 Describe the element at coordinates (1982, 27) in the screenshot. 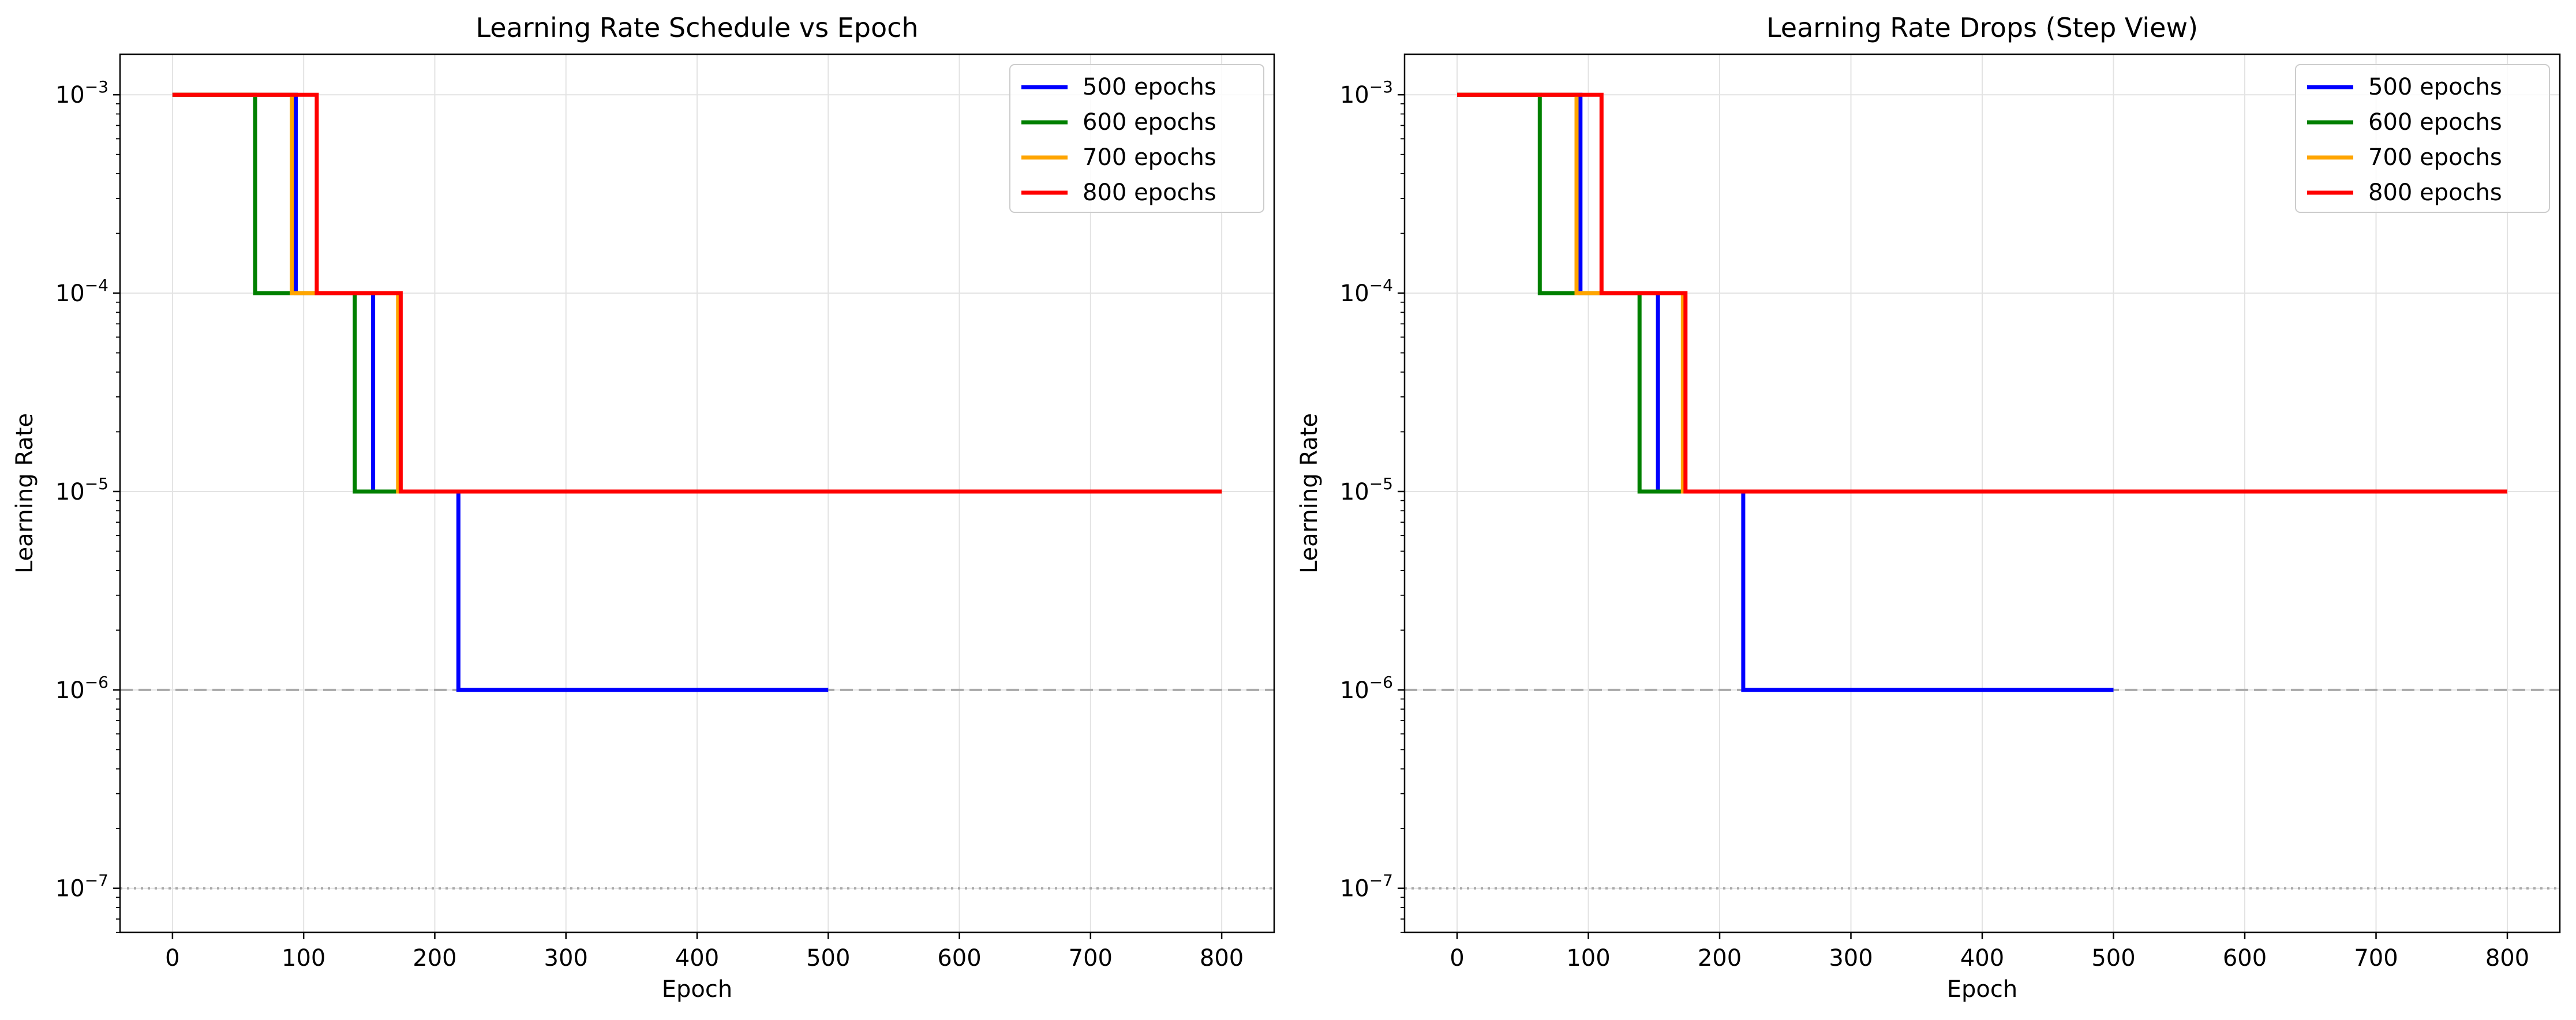

I see `chart-title: Learning Rate Drops (Step View)` at that location.